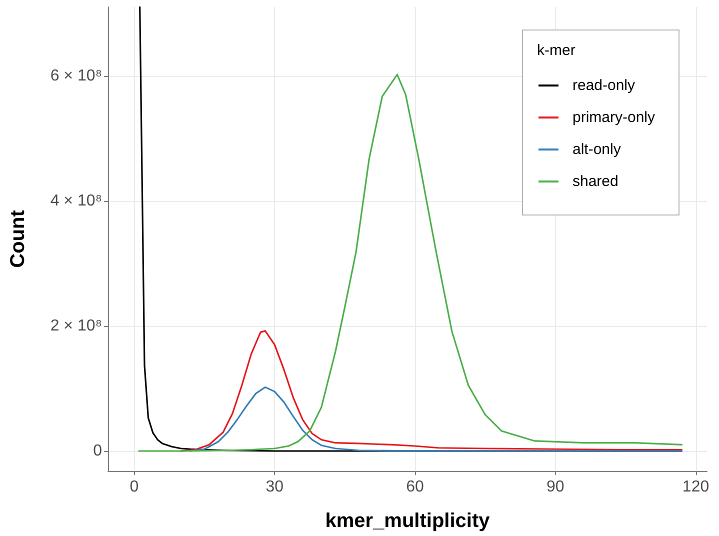 The image size is (719, 536). Describe the element at coordinates (604, 85) in the screenshot. I see `legend-label: read-only` at that location.